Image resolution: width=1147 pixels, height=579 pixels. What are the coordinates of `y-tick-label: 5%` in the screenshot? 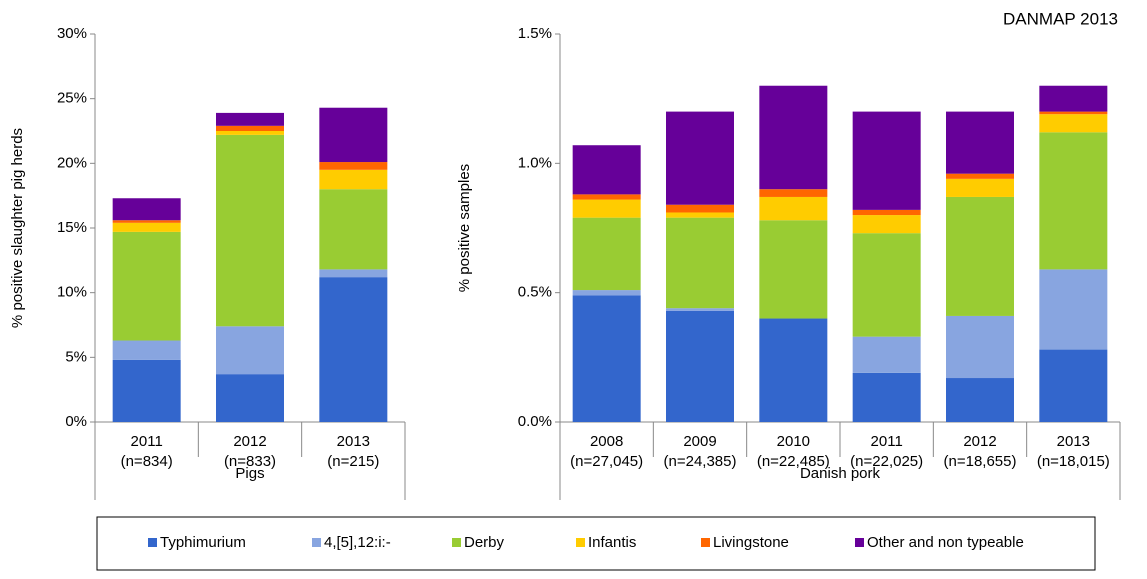 It's located at (76, 356).